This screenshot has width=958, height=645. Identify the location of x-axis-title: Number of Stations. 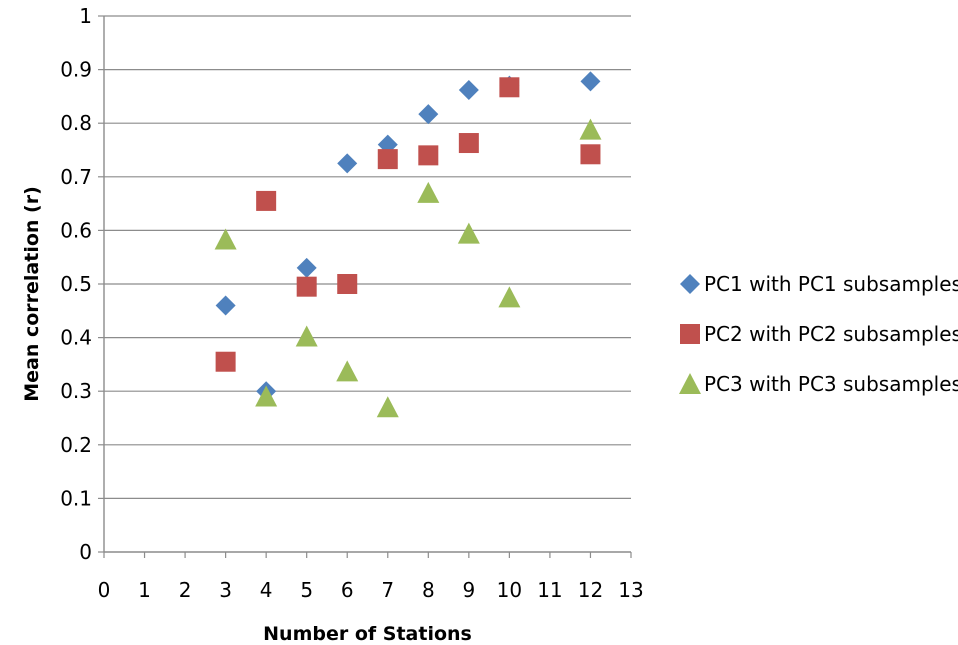
(367, 634).